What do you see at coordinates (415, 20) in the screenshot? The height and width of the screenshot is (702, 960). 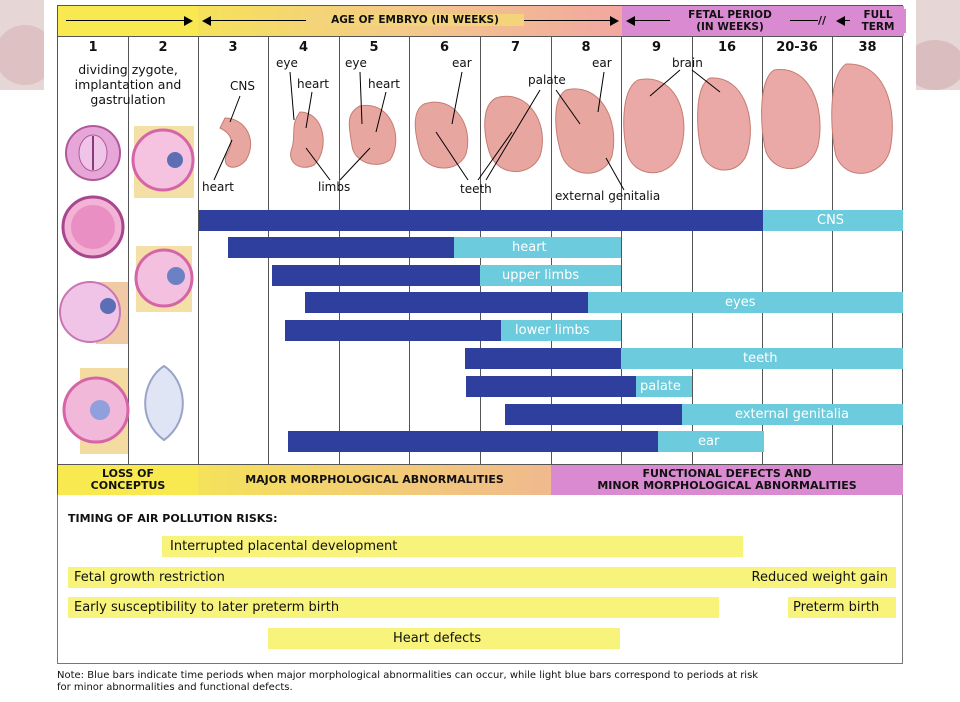 I see `header-embryo-label: AGE OF EMBRYO (IN WEEKS)` at bounding box center [415, 20].